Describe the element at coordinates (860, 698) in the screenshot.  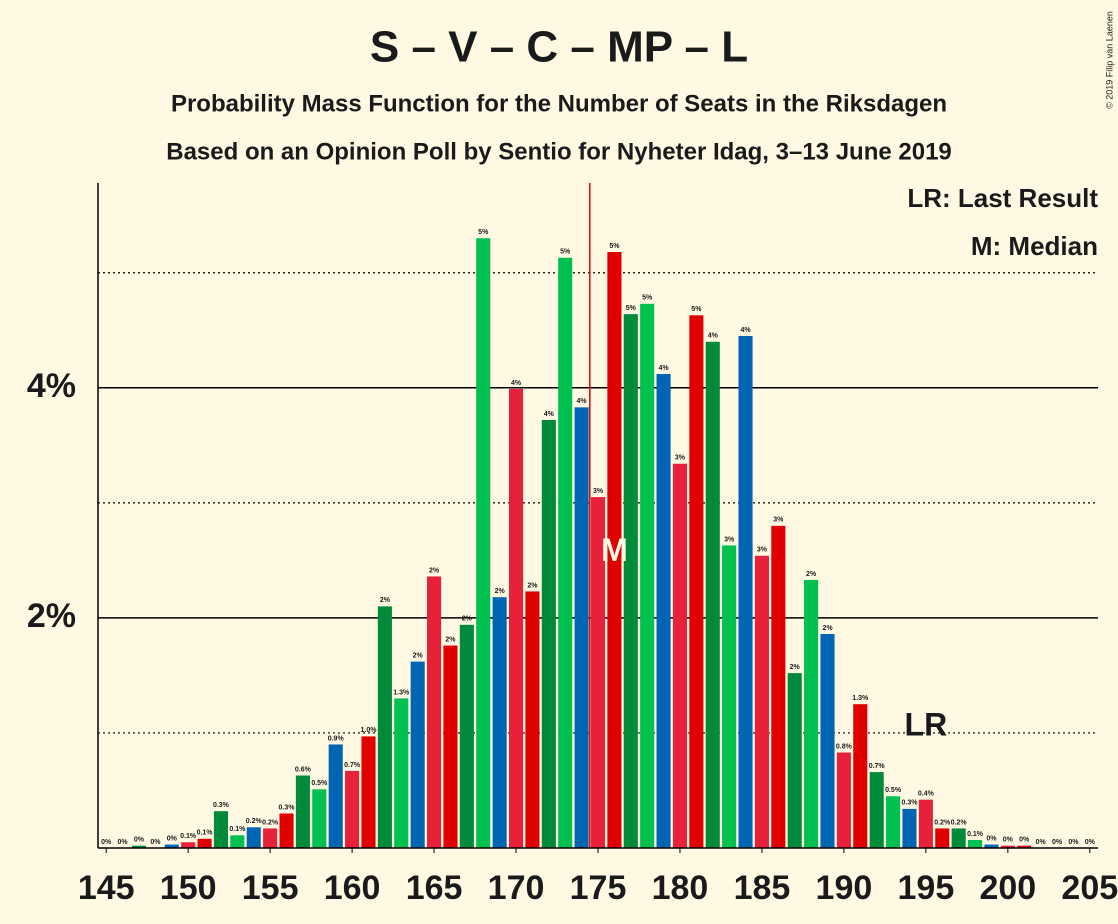
I see `value-label: 1.3%` at that location.